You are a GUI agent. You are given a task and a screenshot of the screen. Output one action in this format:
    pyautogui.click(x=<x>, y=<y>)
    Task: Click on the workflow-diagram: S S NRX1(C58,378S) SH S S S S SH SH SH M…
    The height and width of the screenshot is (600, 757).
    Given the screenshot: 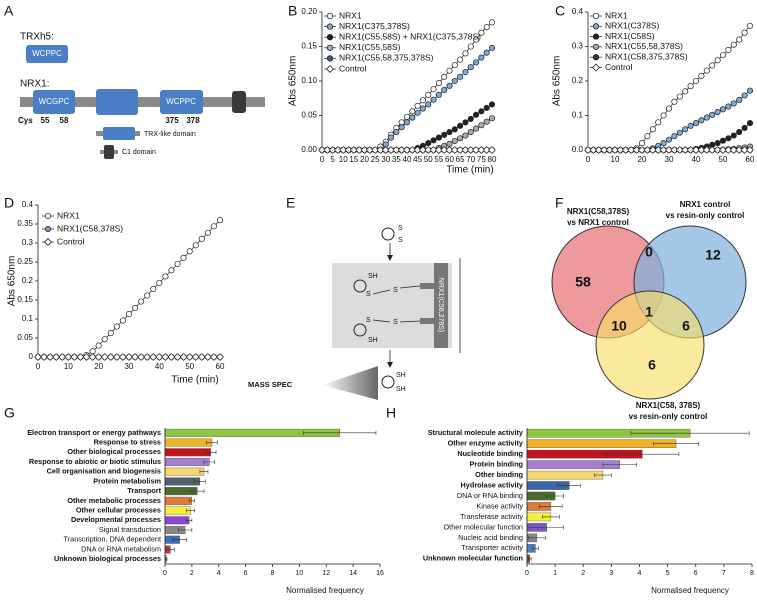 What is the action you would take?
    pyautogui.click(x=354, y=312)
    